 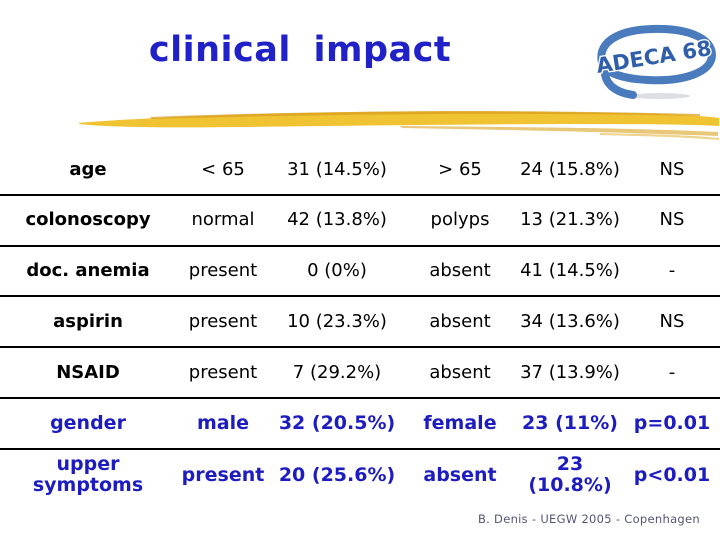 What do you see at coordinates (88, 475) in the screenshot?
I see `row-label: upper symptoms` at bounding box center [88, 475].